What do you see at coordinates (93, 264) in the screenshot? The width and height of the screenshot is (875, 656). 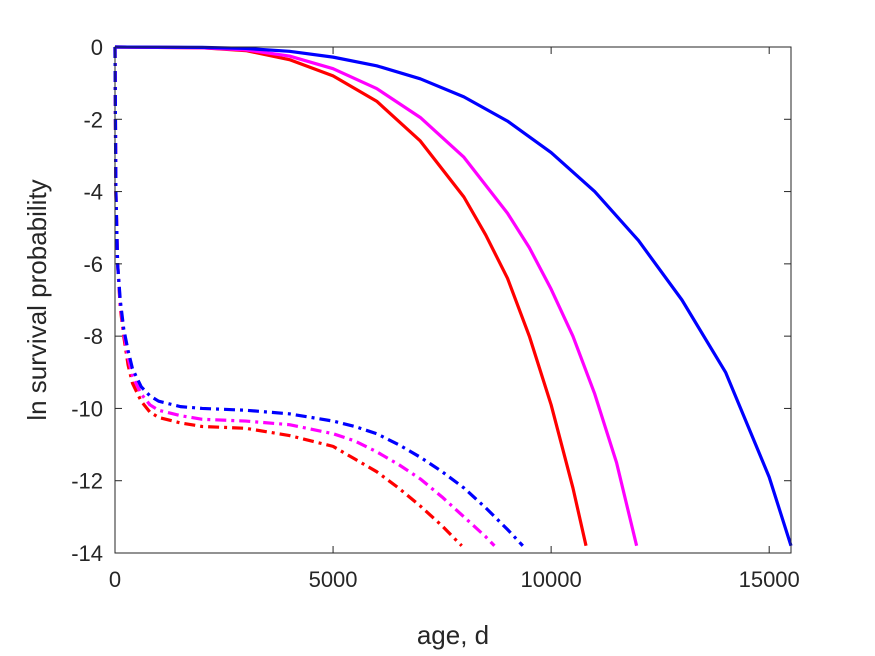 I see `y-tick-label: -6` at bounding box center [93, 264].